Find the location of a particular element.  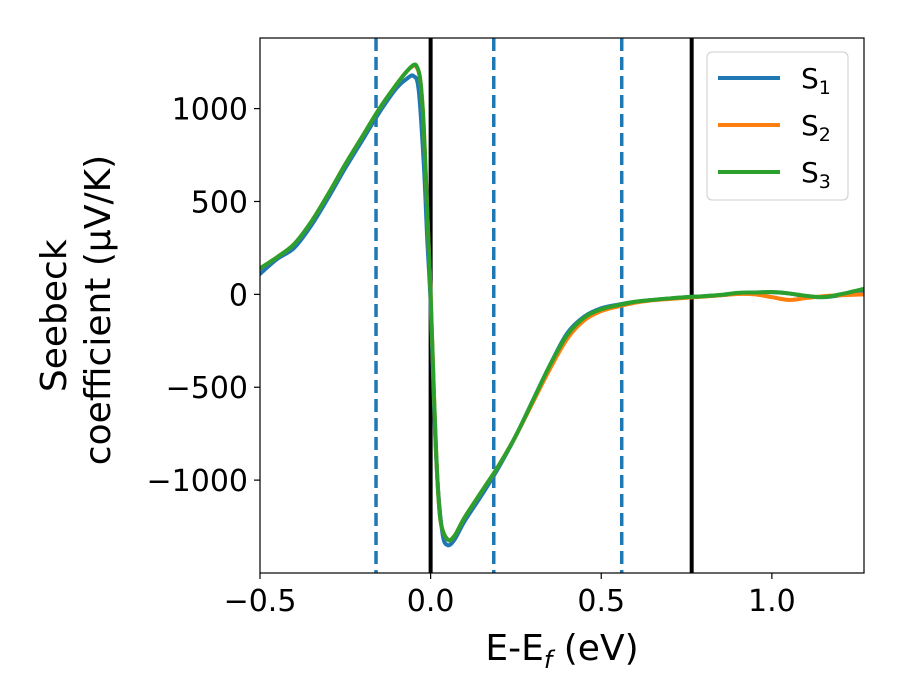

x-tick-label: 0.5 is located at coordinates (601, 601).